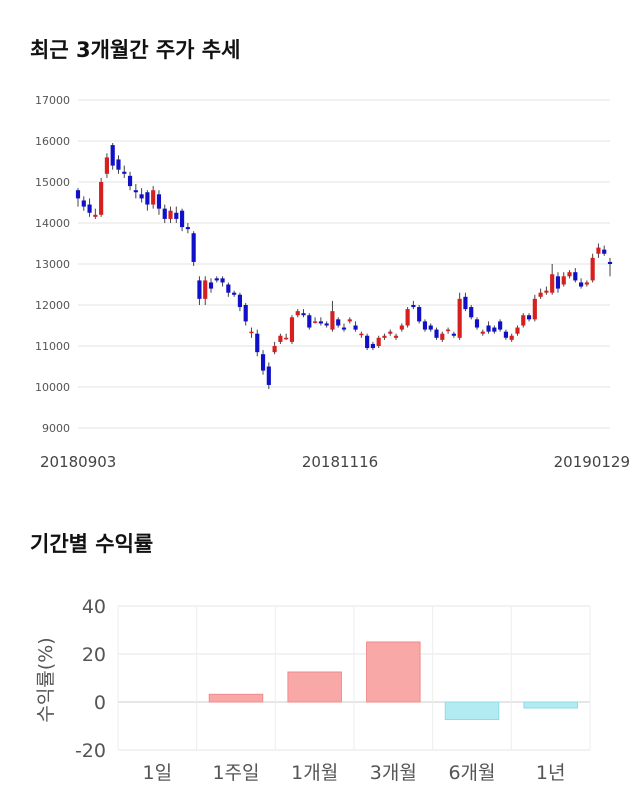 This screenshot has height=810, width=640. I want to click on candle-y-tick-label: 10000, so click(52, 387).